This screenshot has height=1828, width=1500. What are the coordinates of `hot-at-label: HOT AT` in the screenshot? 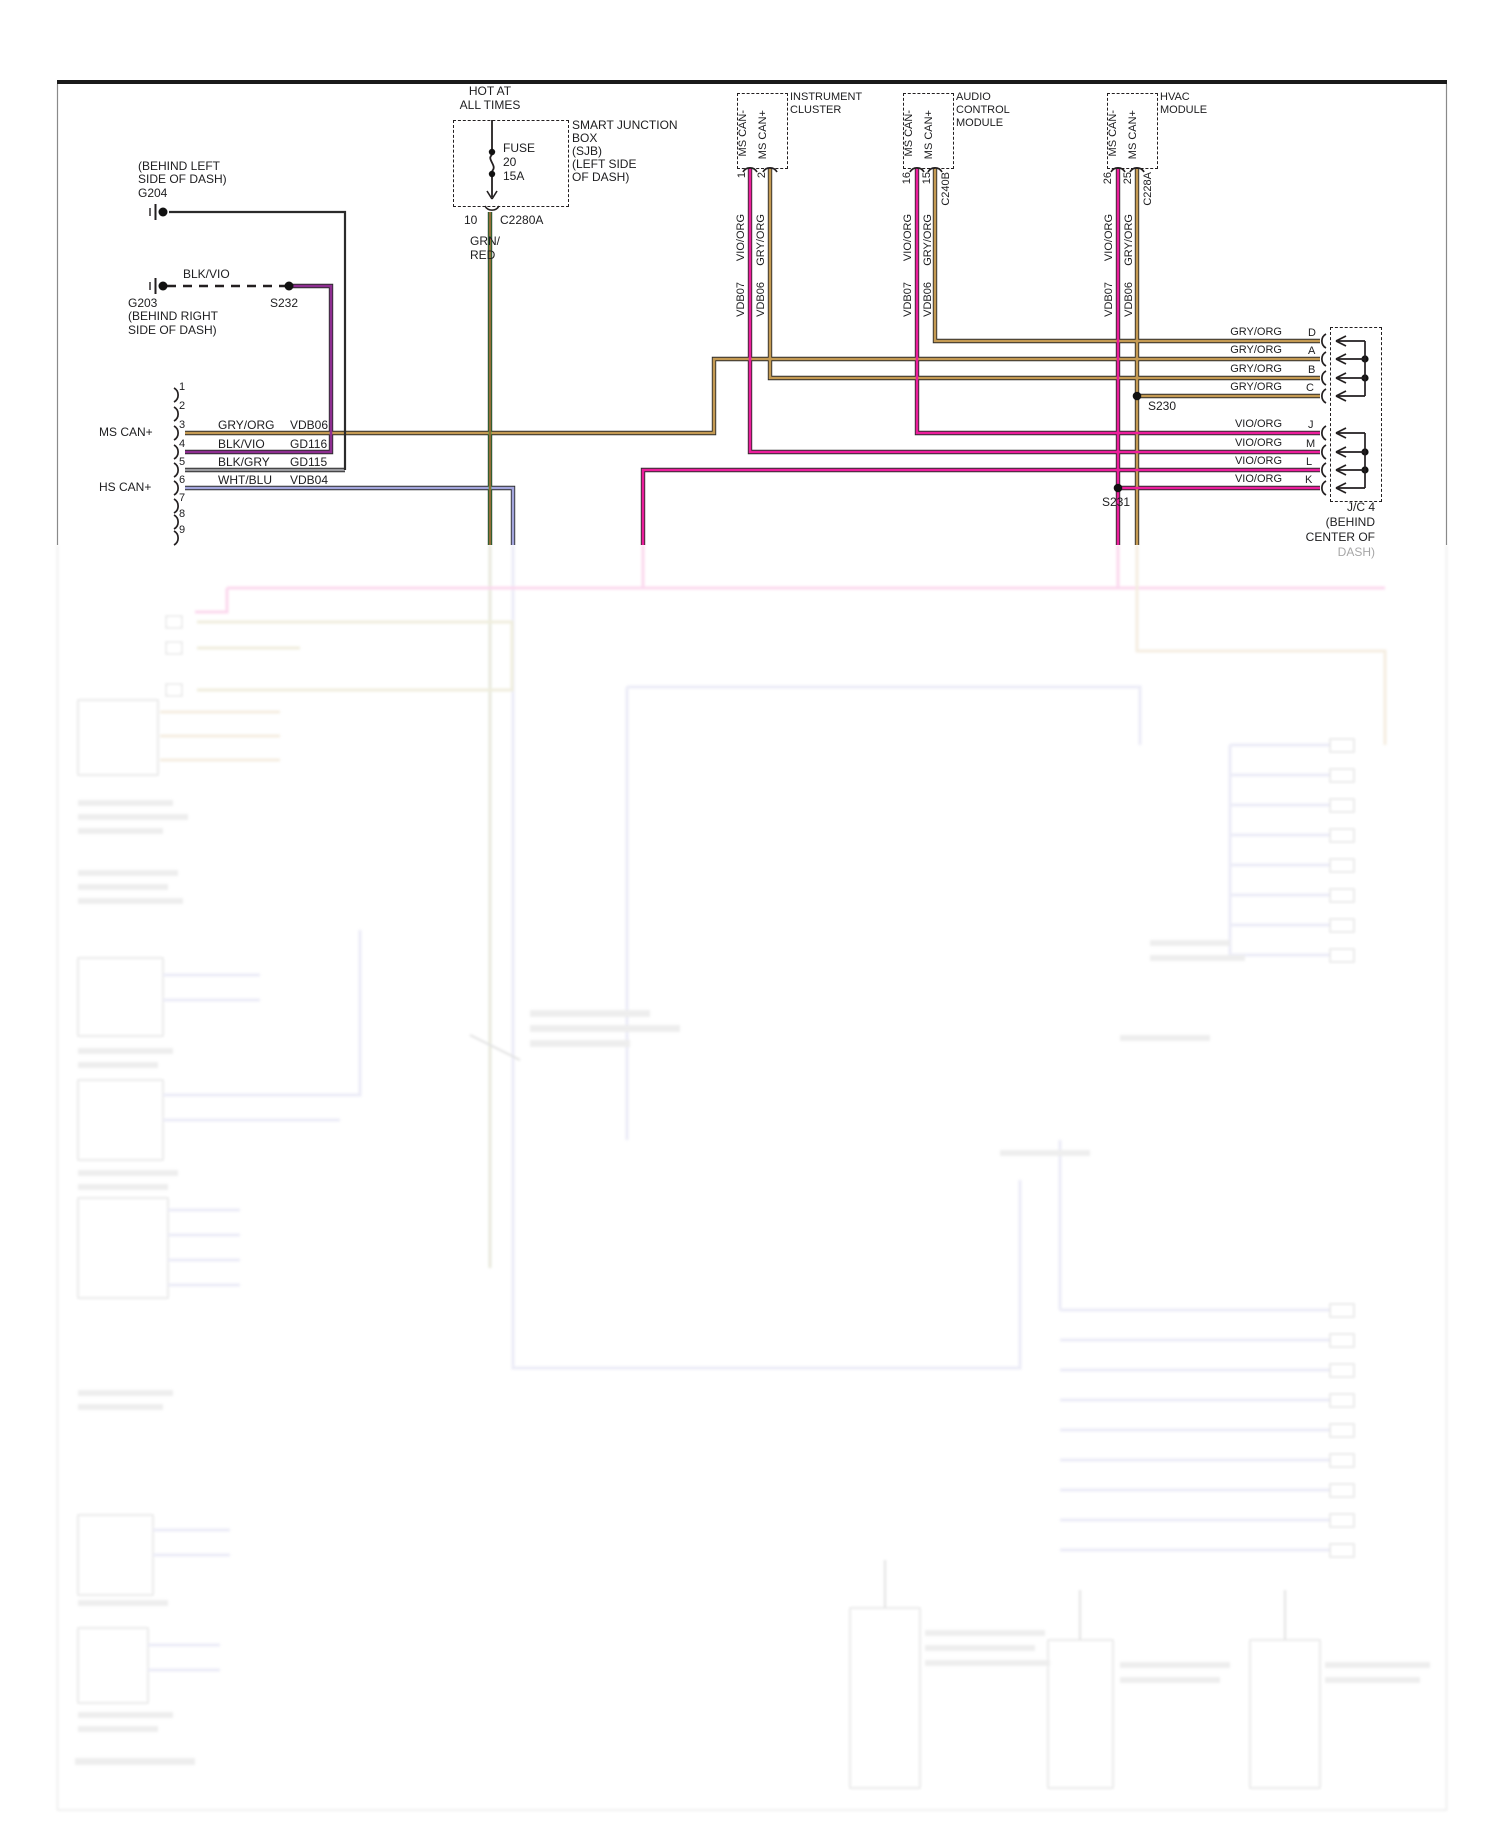 It's located at (490, 91).